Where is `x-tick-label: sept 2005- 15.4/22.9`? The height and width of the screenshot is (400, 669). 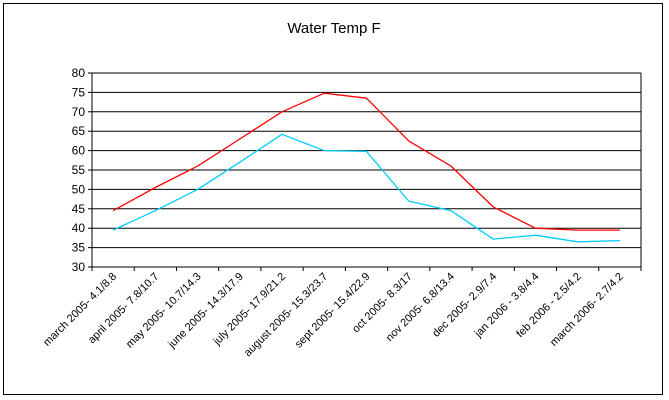
x-tick-label: sept 2005- 15.4/22.9 is located at coordinates (333, 311).